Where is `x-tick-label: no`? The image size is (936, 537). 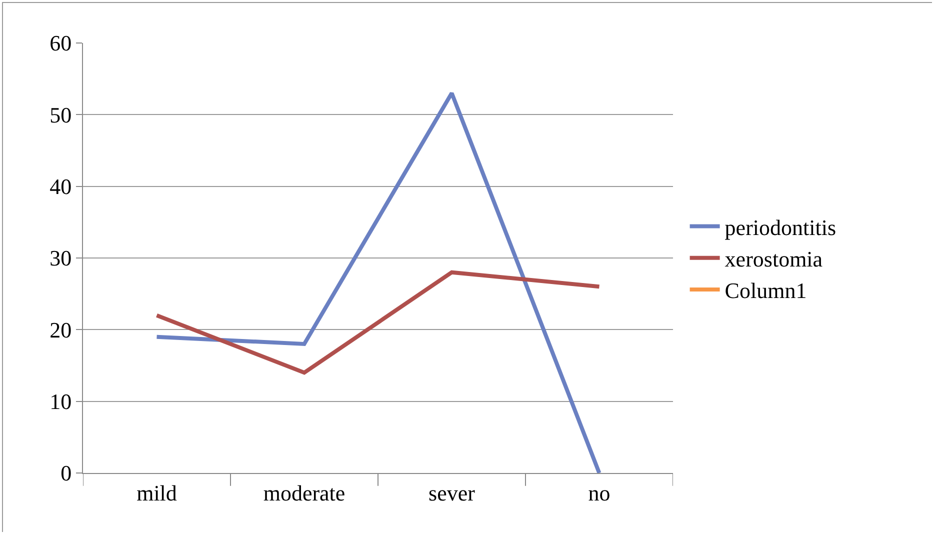 x-tick-label: no is located at coordinates (599, 493).